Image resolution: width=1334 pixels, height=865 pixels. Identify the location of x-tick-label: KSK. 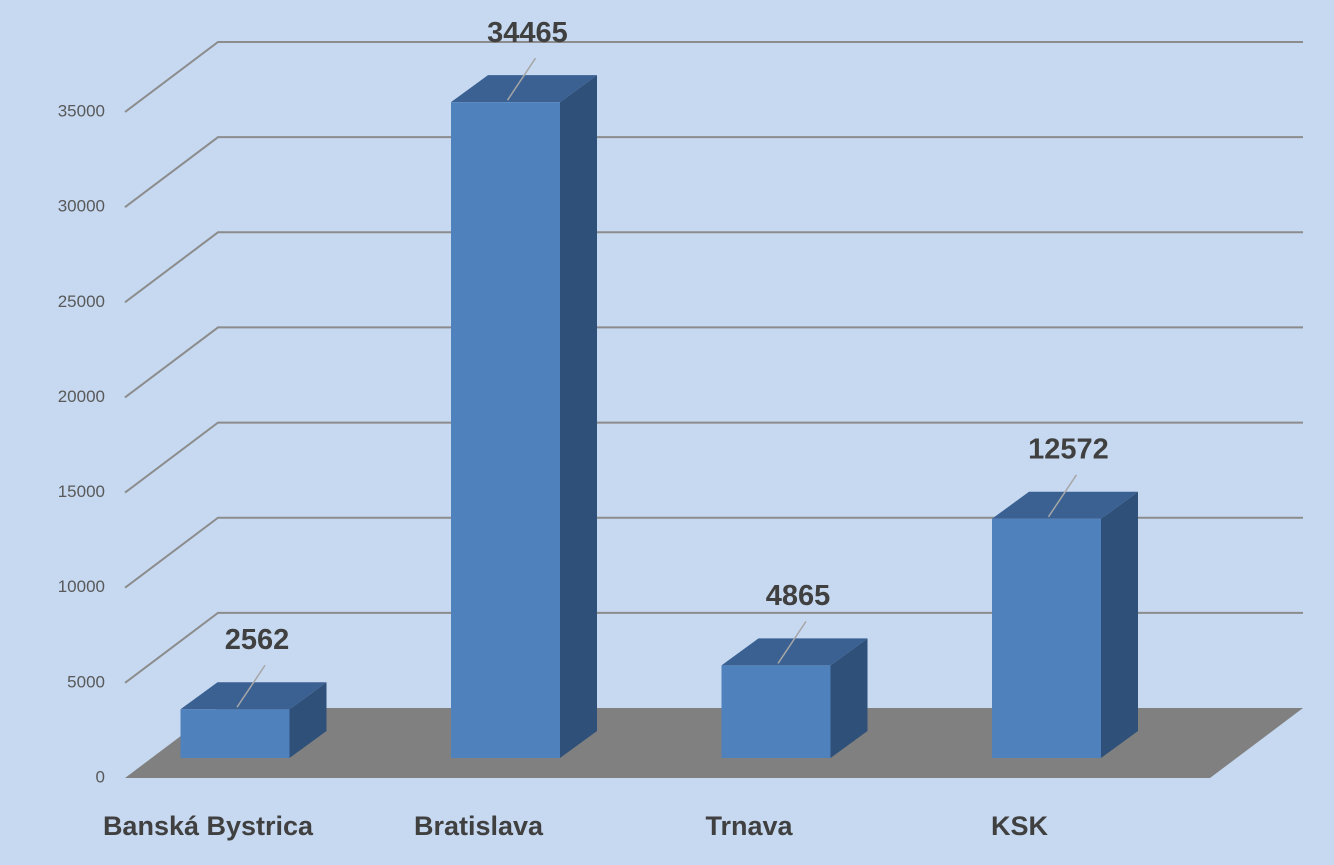
(1020, 826).